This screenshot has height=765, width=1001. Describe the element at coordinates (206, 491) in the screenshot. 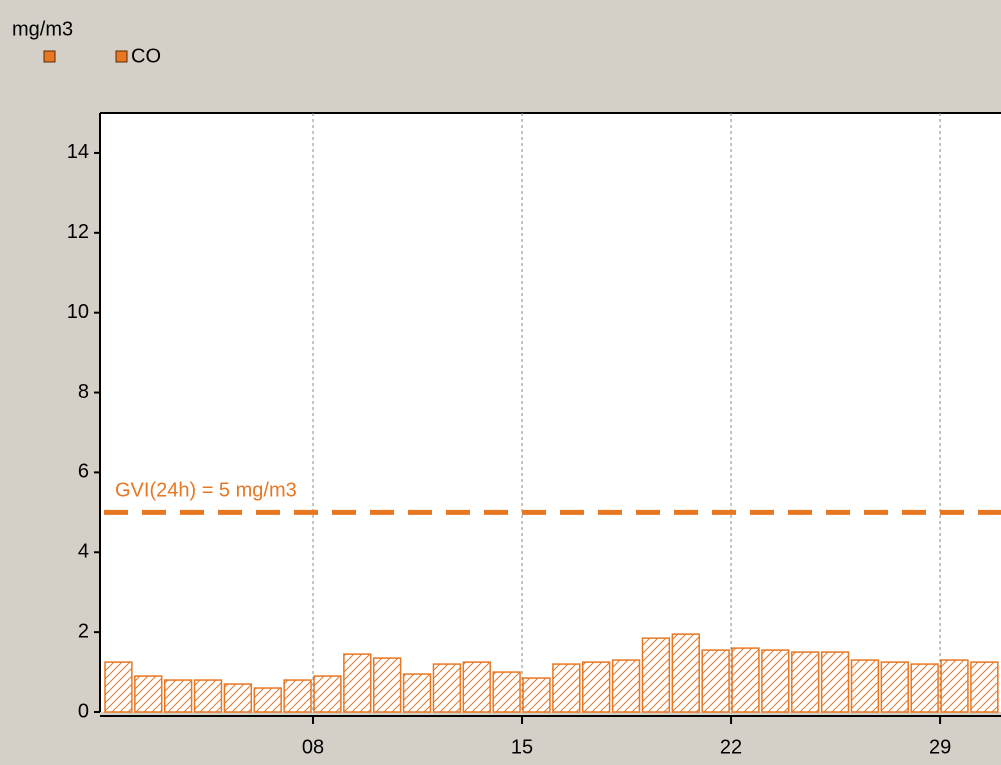

I see `reference-label: GVI(24h) = 5 mg/m3` at that location.